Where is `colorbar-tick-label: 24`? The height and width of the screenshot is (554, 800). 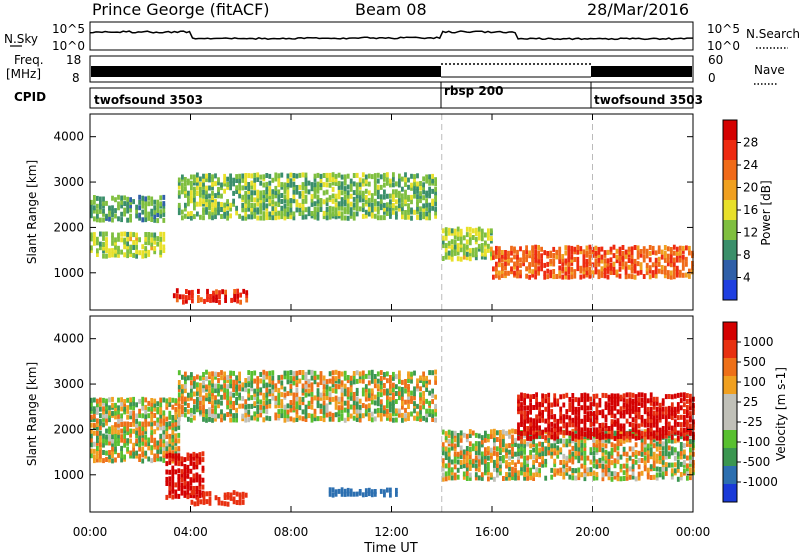 colorbar-tick-label: 24 is located at coordinates (750, 165).